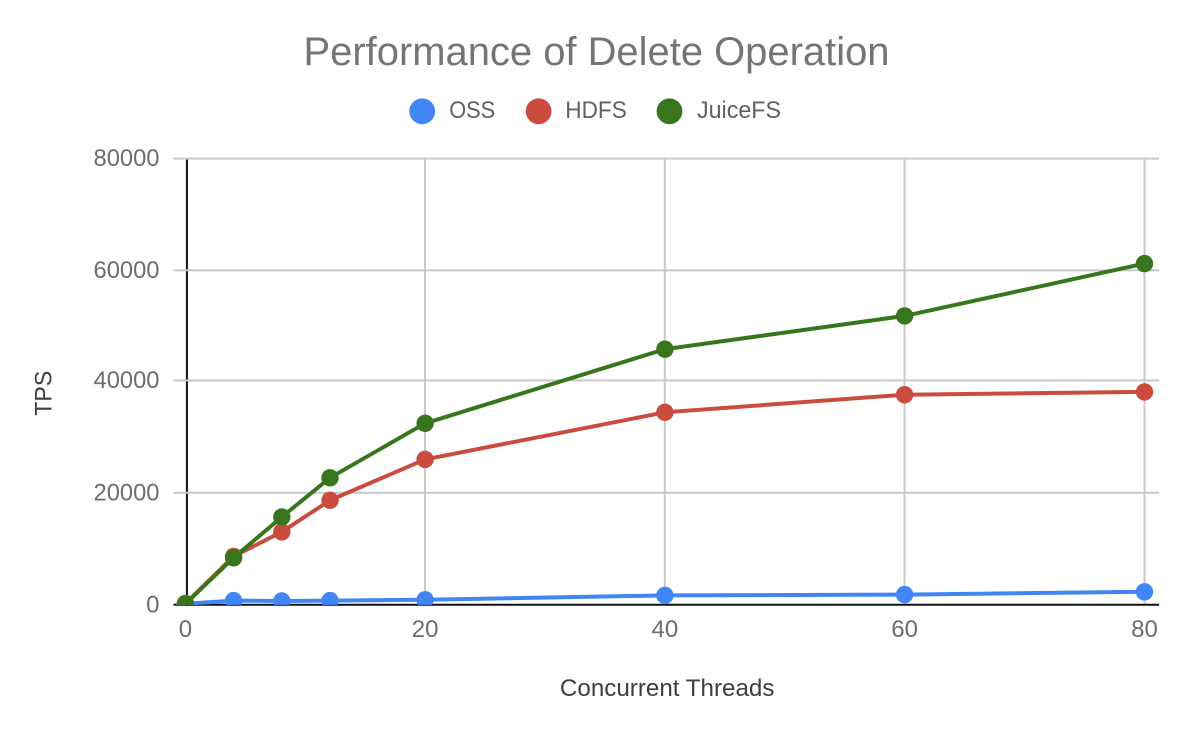  Describe the element at coordinates (739, 110) in the screenshot. I see `svg-text: JuiceFS` at that location.